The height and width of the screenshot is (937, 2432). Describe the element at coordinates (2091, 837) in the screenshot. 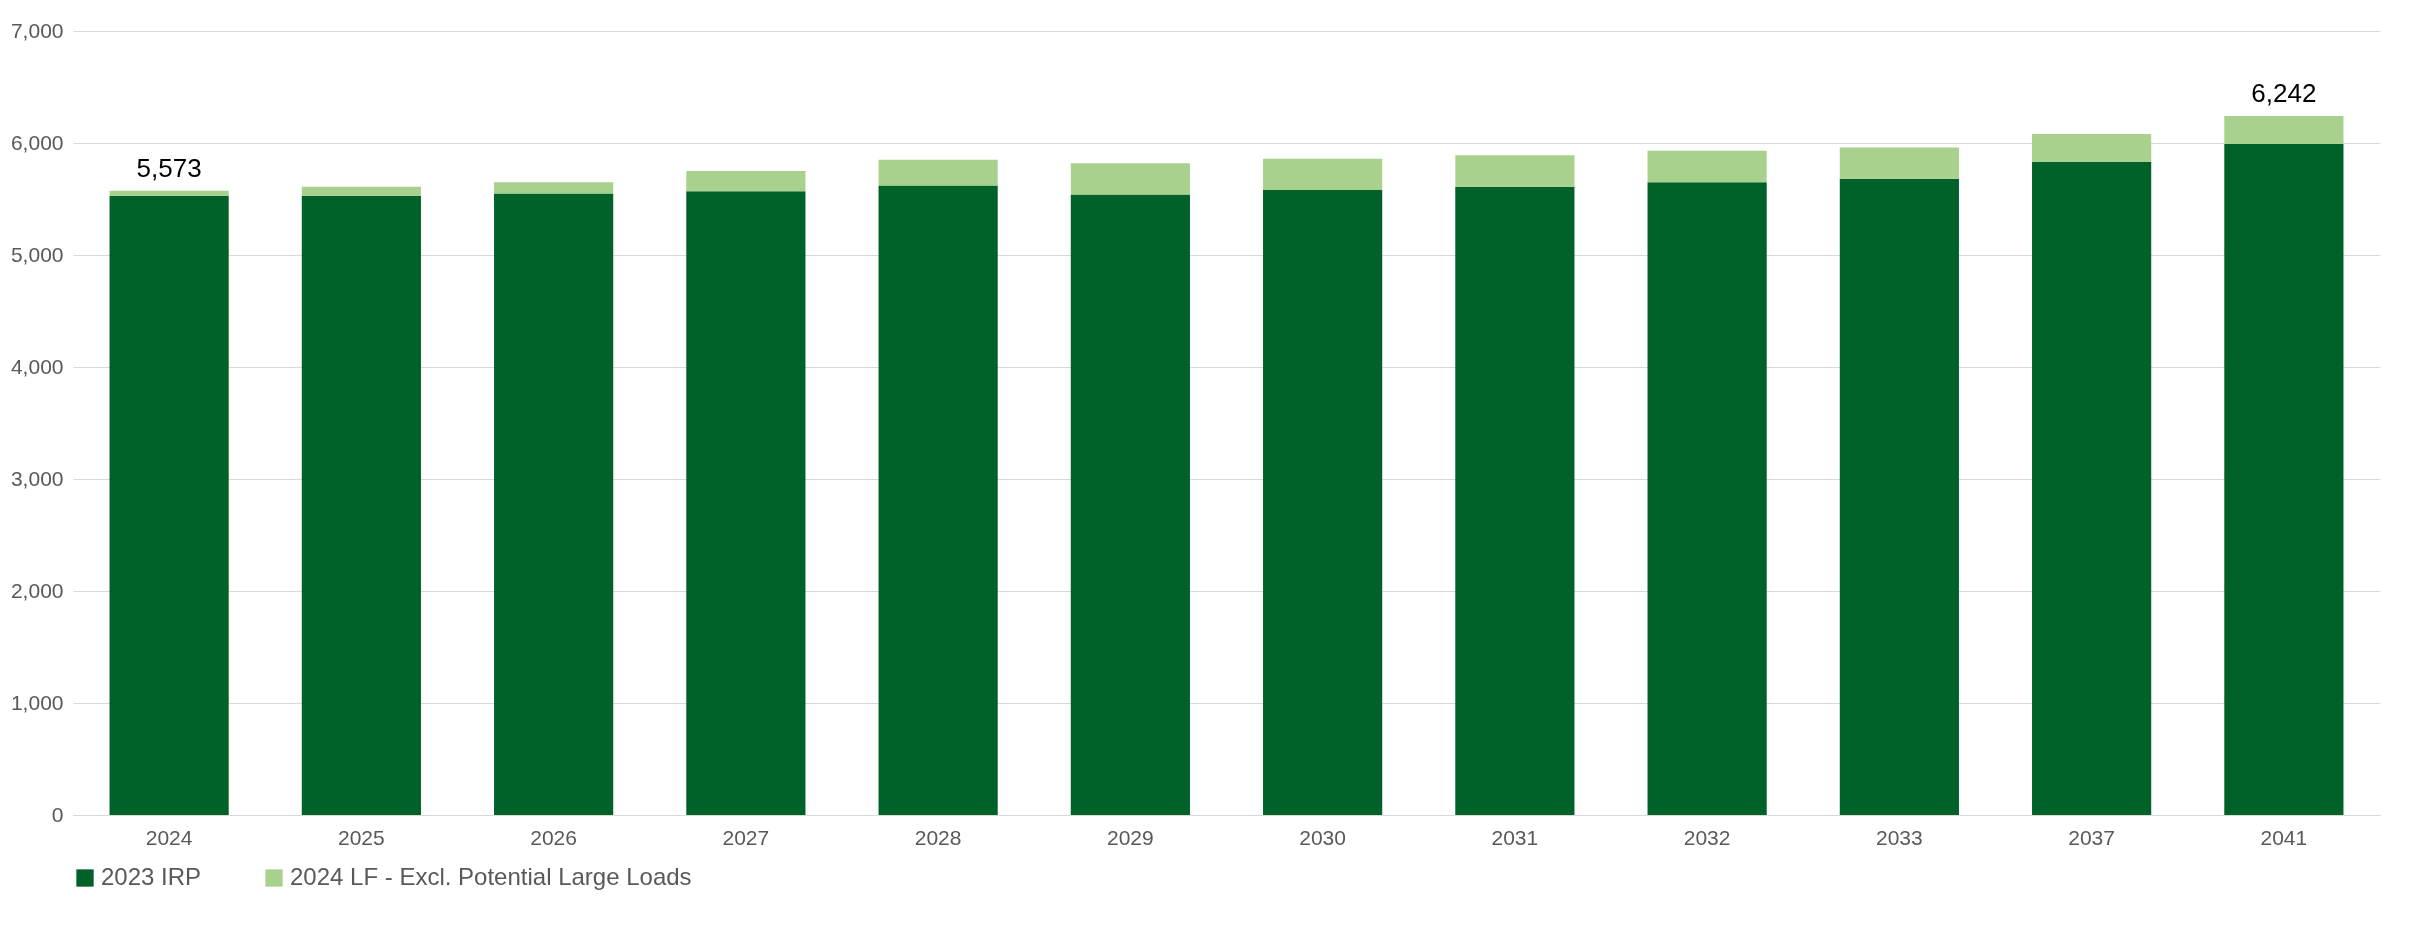

I see `x-tick-label: 2037` at that location.